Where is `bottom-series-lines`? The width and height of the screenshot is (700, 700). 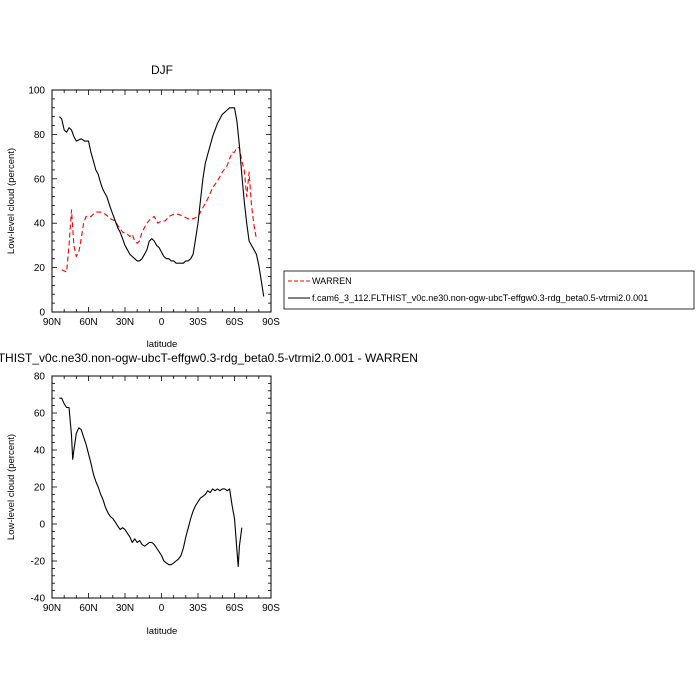
bottom-series-lines is located at coordinates (151, 482).